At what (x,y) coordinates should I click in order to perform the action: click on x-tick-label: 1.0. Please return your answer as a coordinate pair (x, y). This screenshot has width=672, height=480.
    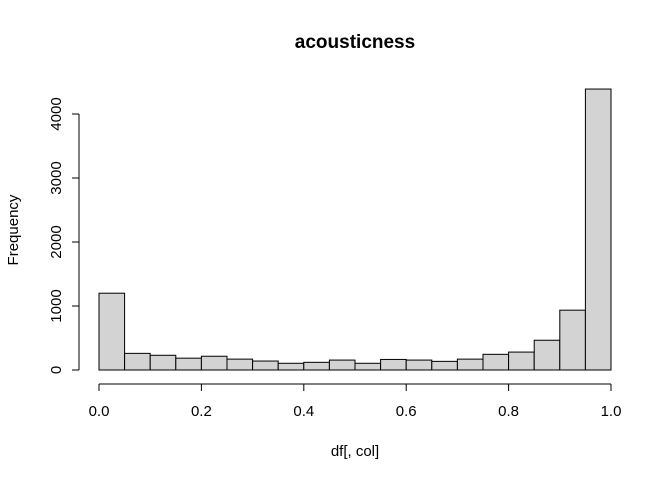
    Looking at the image, I should click on (611, 411).